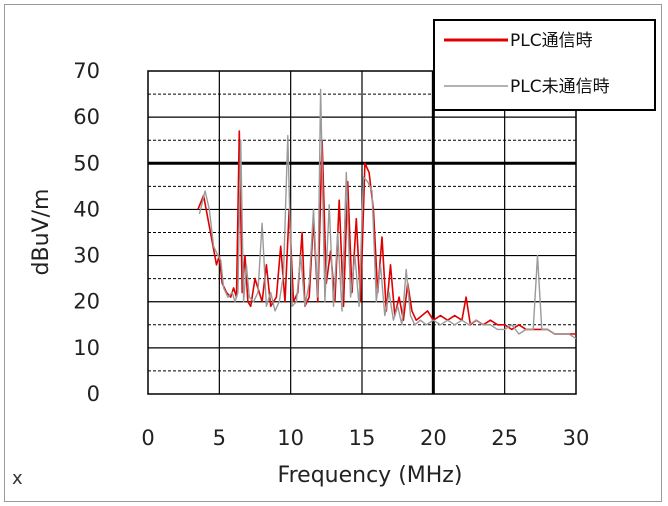  Describe the element at coordinates (551, 41) in the screenshot. I see `legend-label-series-1: PLC通信時` at that location.